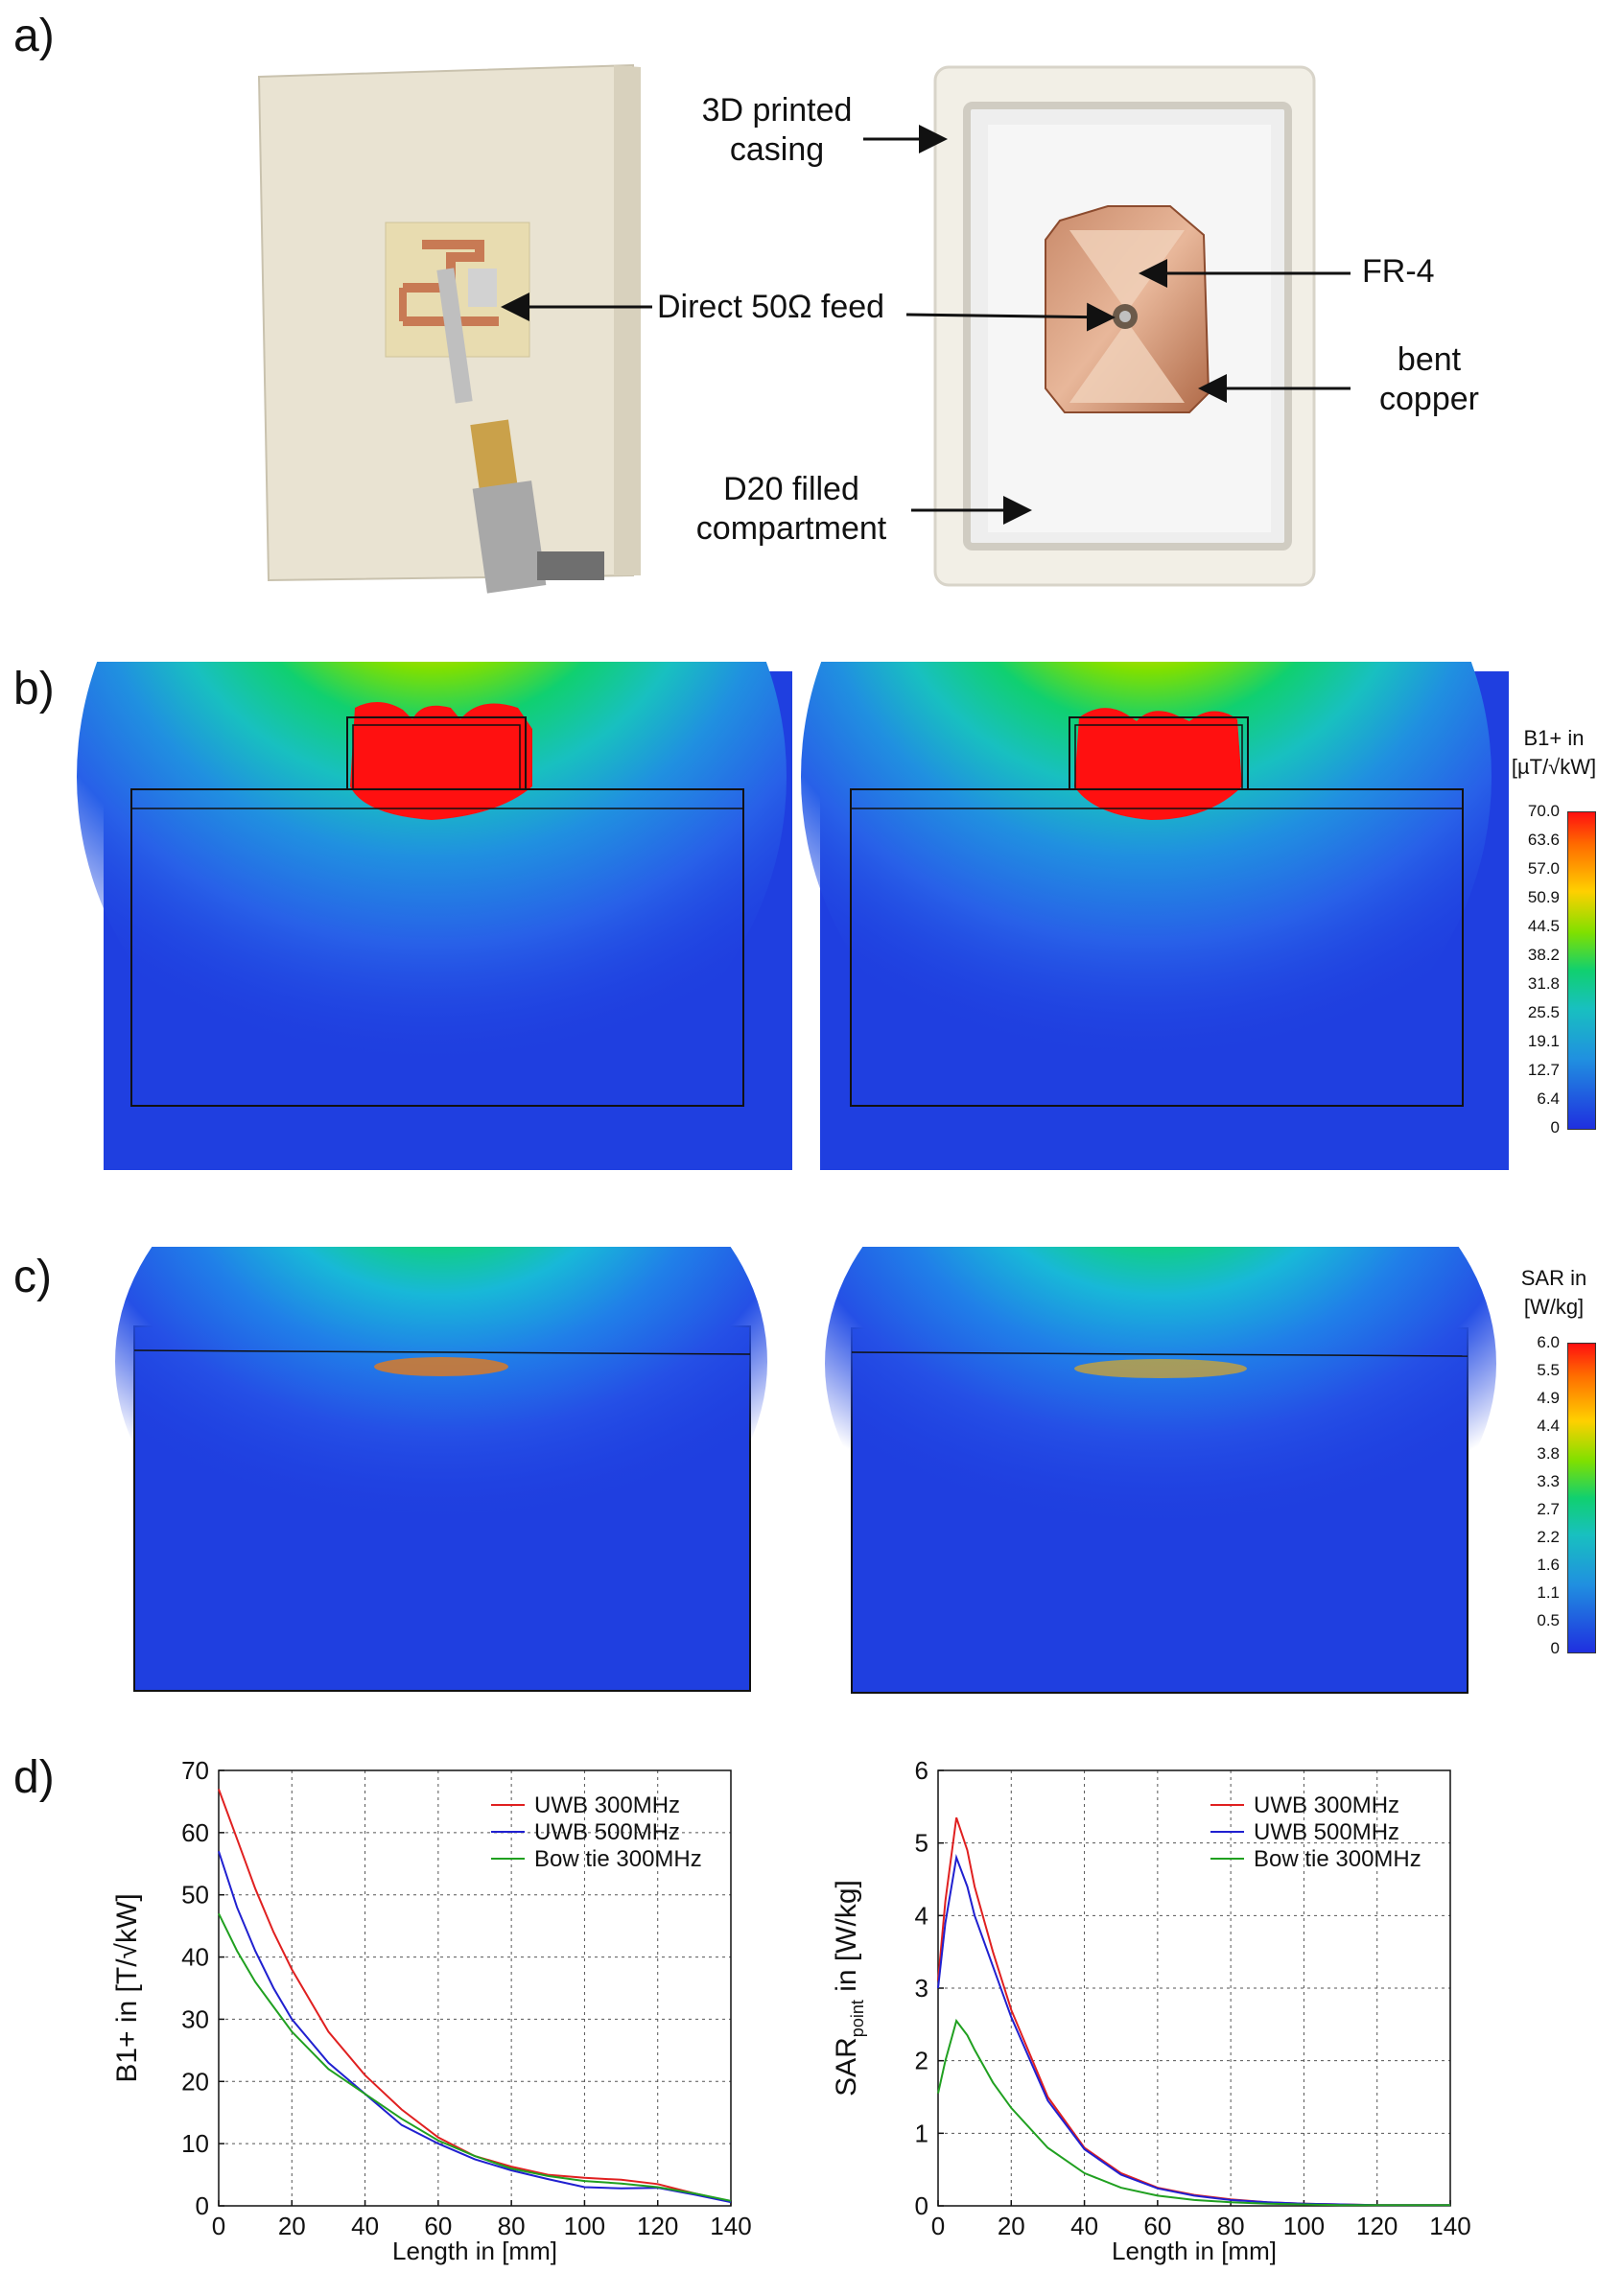  Describe the element at coordinates (1581, 970) in the screenshot. I see `b1-colorbar` at that location.